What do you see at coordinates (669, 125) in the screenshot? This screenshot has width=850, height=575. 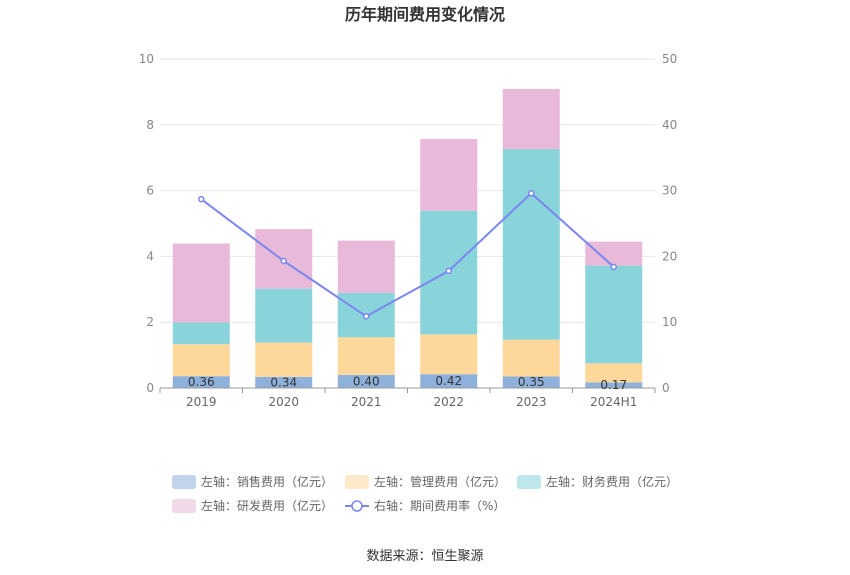 I see `right-tick-label: 40` at bounding box center [669, 125].